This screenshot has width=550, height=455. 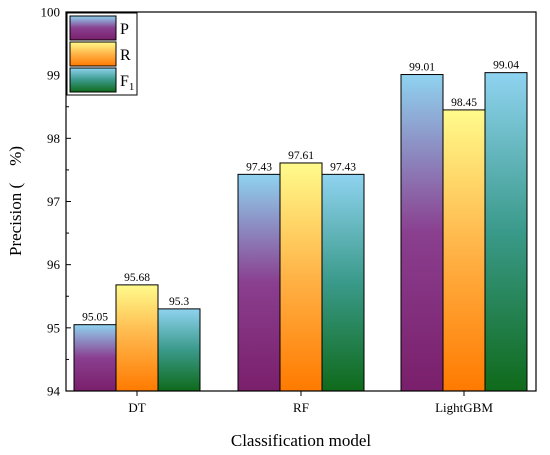 I want to click on bar-rf-f, so click(x=343, y=282).